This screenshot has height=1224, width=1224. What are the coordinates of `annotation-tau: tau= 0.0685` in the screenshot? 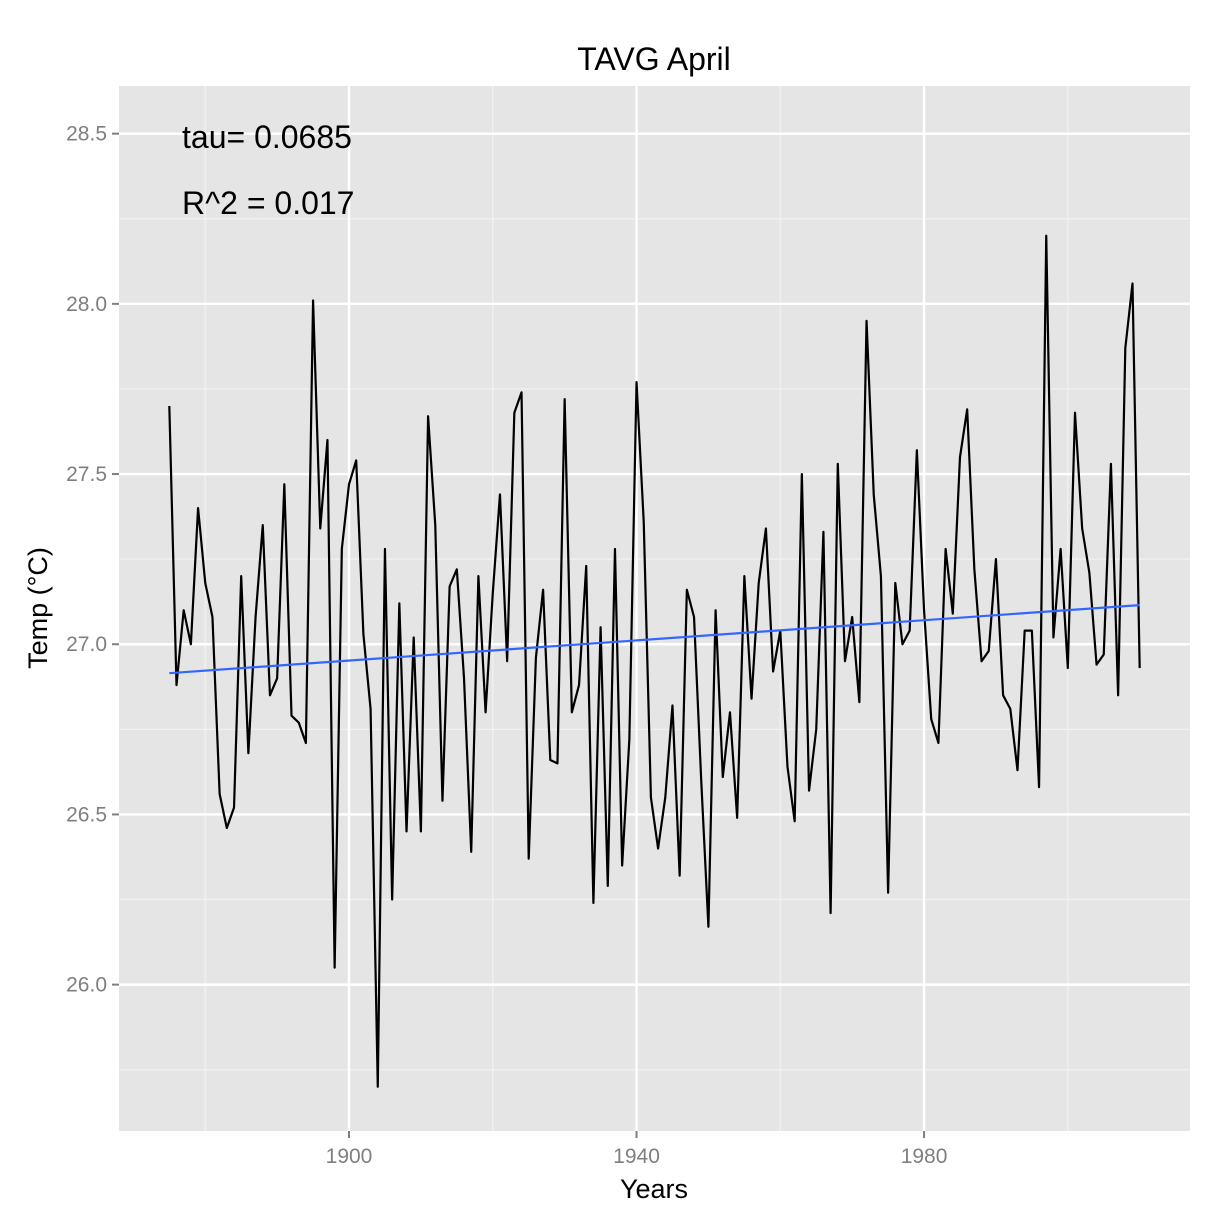 It's located at (267, 137).